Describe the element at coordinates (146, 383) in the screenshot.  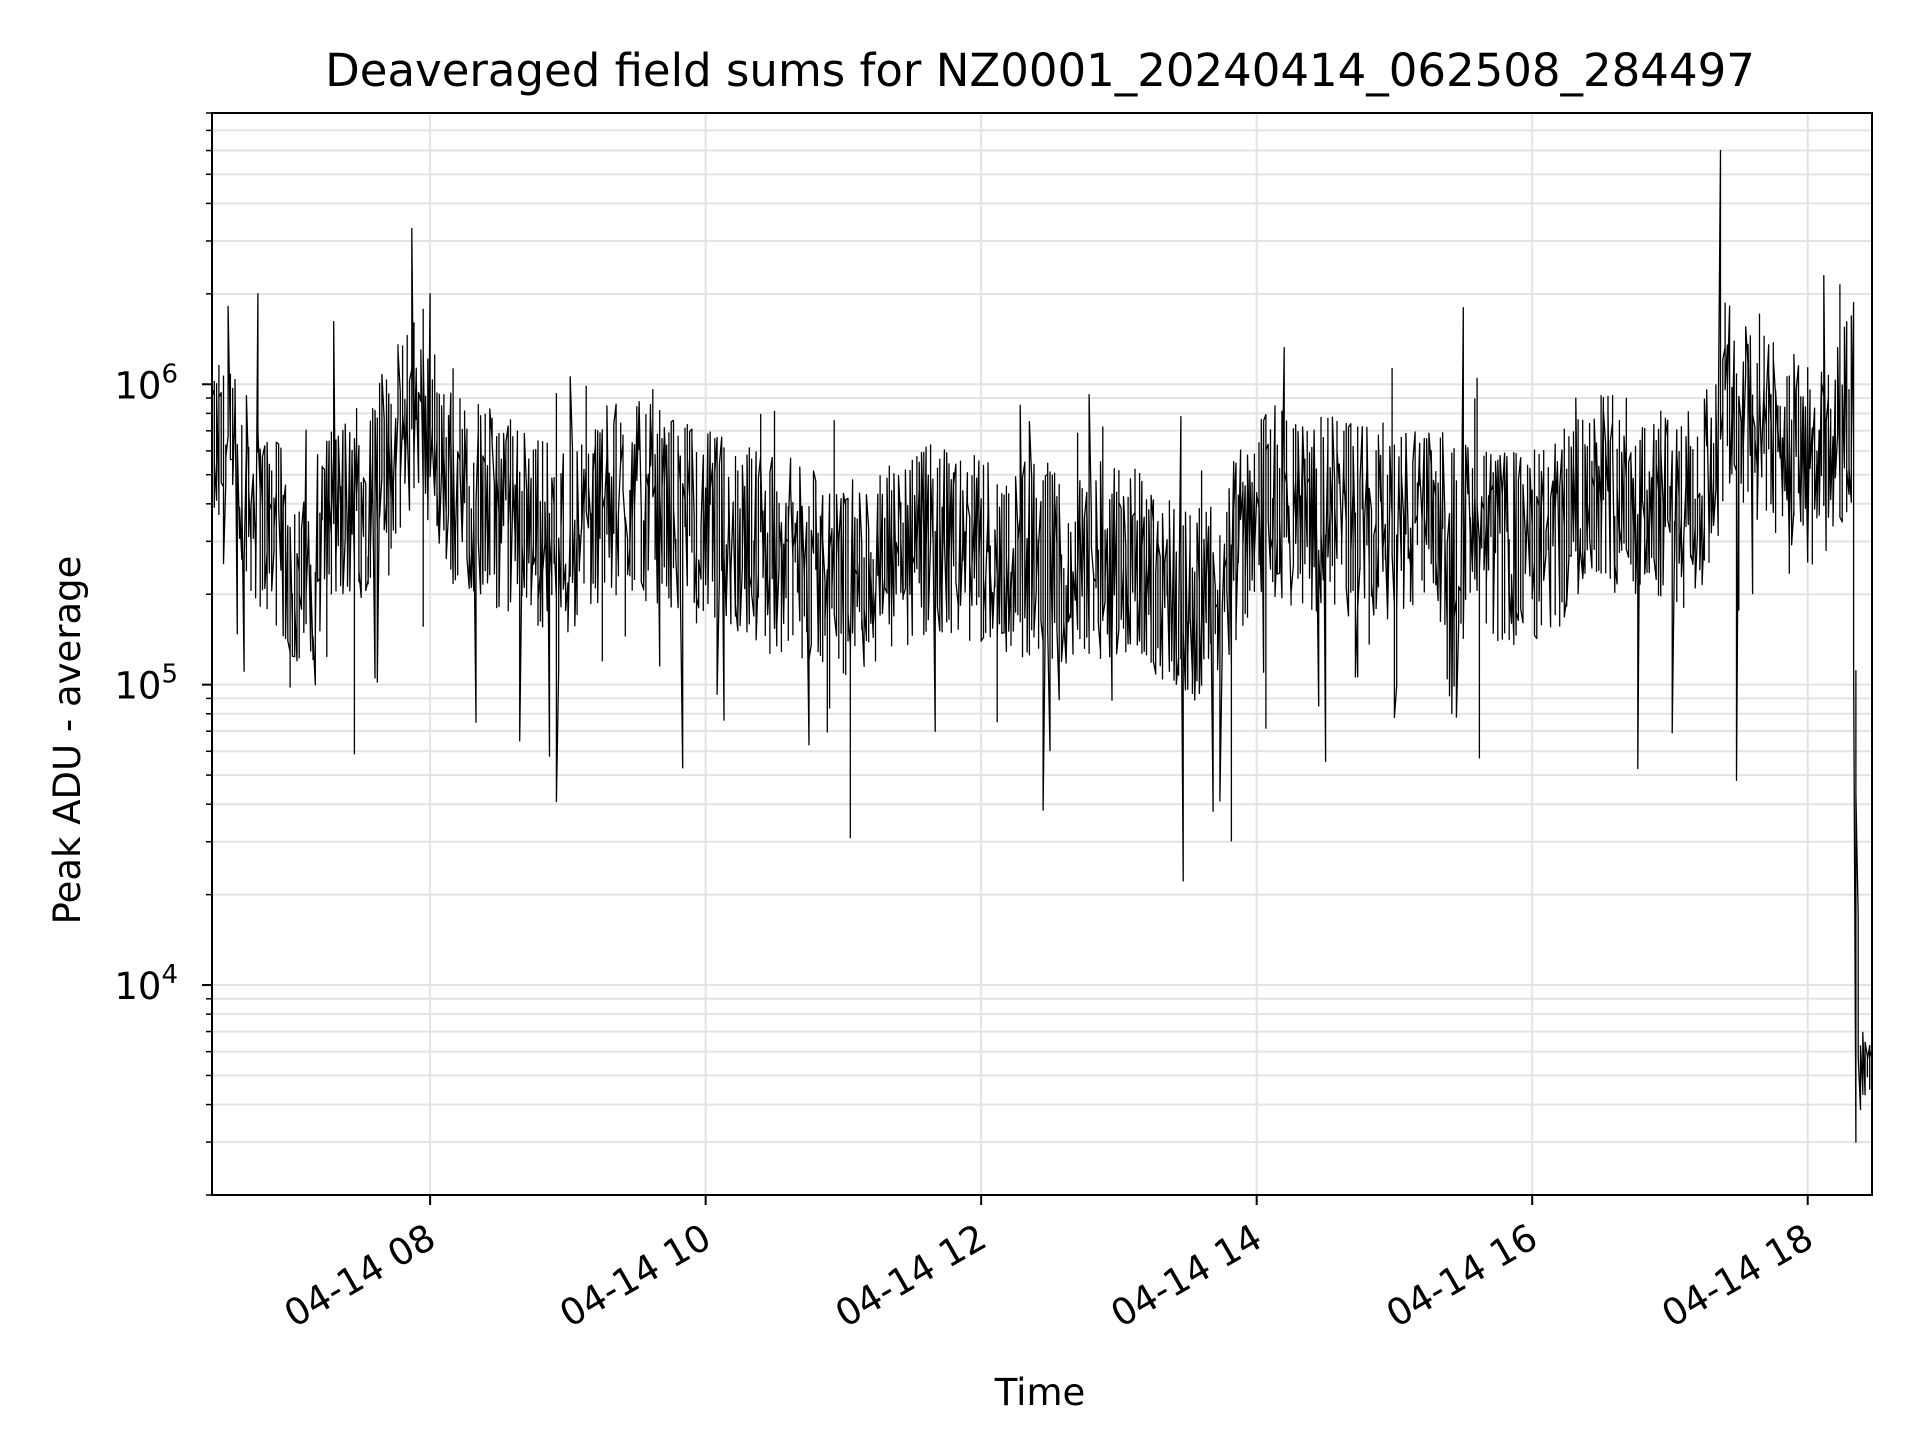
I see `y-tick-label: 106` at that location.